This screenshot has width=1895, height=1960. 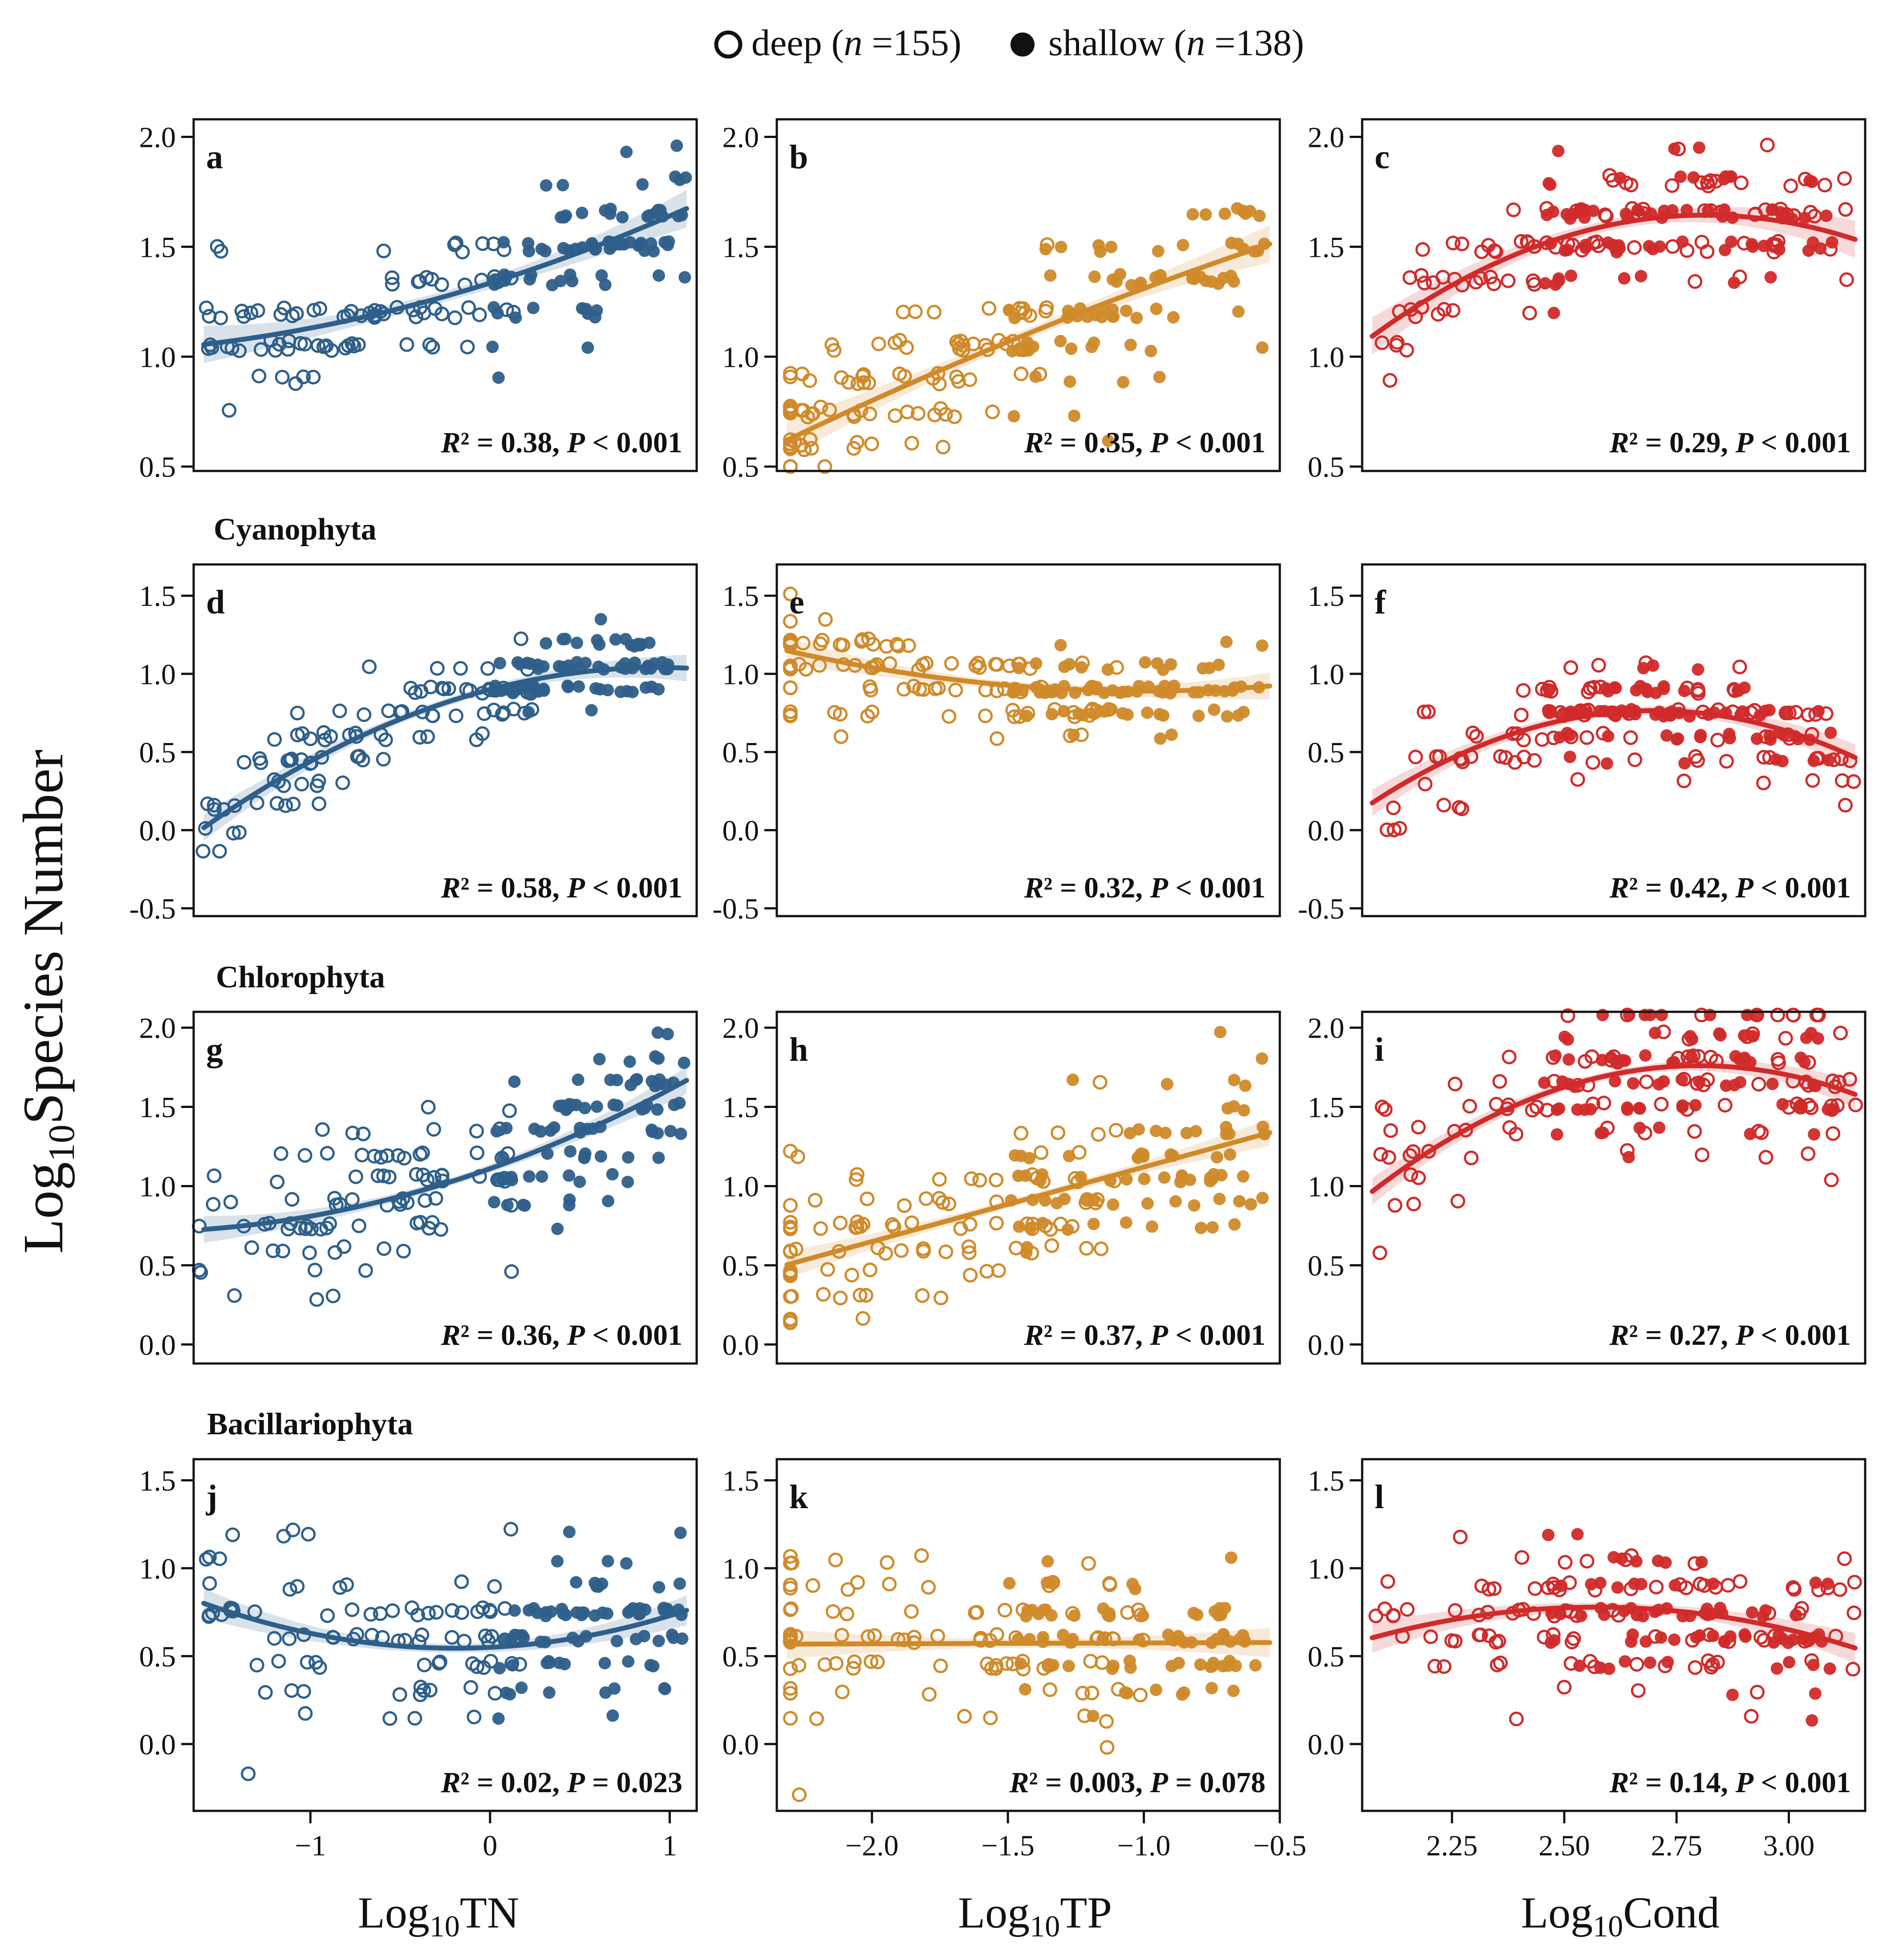 I want to click on panel-letter: j, so click(x=212, y=1497).